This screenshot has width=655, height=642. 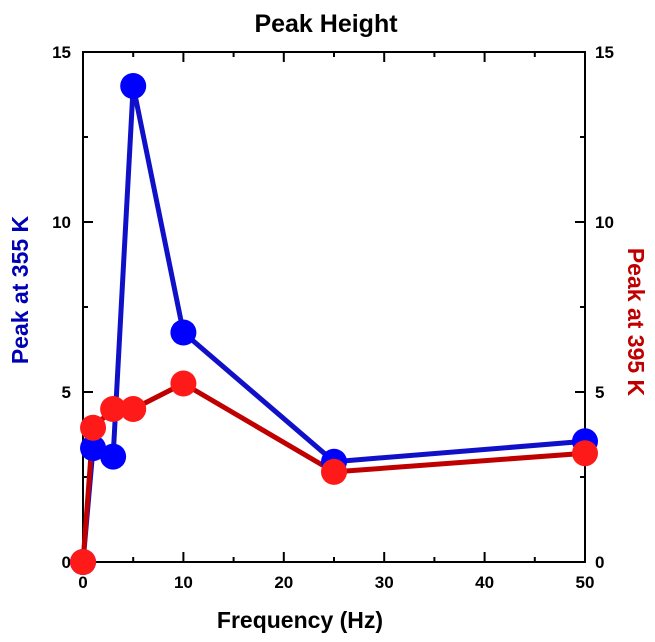 What do you see at coordinates (61, 222) in the screenshot?
I see `y-tick-label-left: 10` at bounding box center [61, 222].